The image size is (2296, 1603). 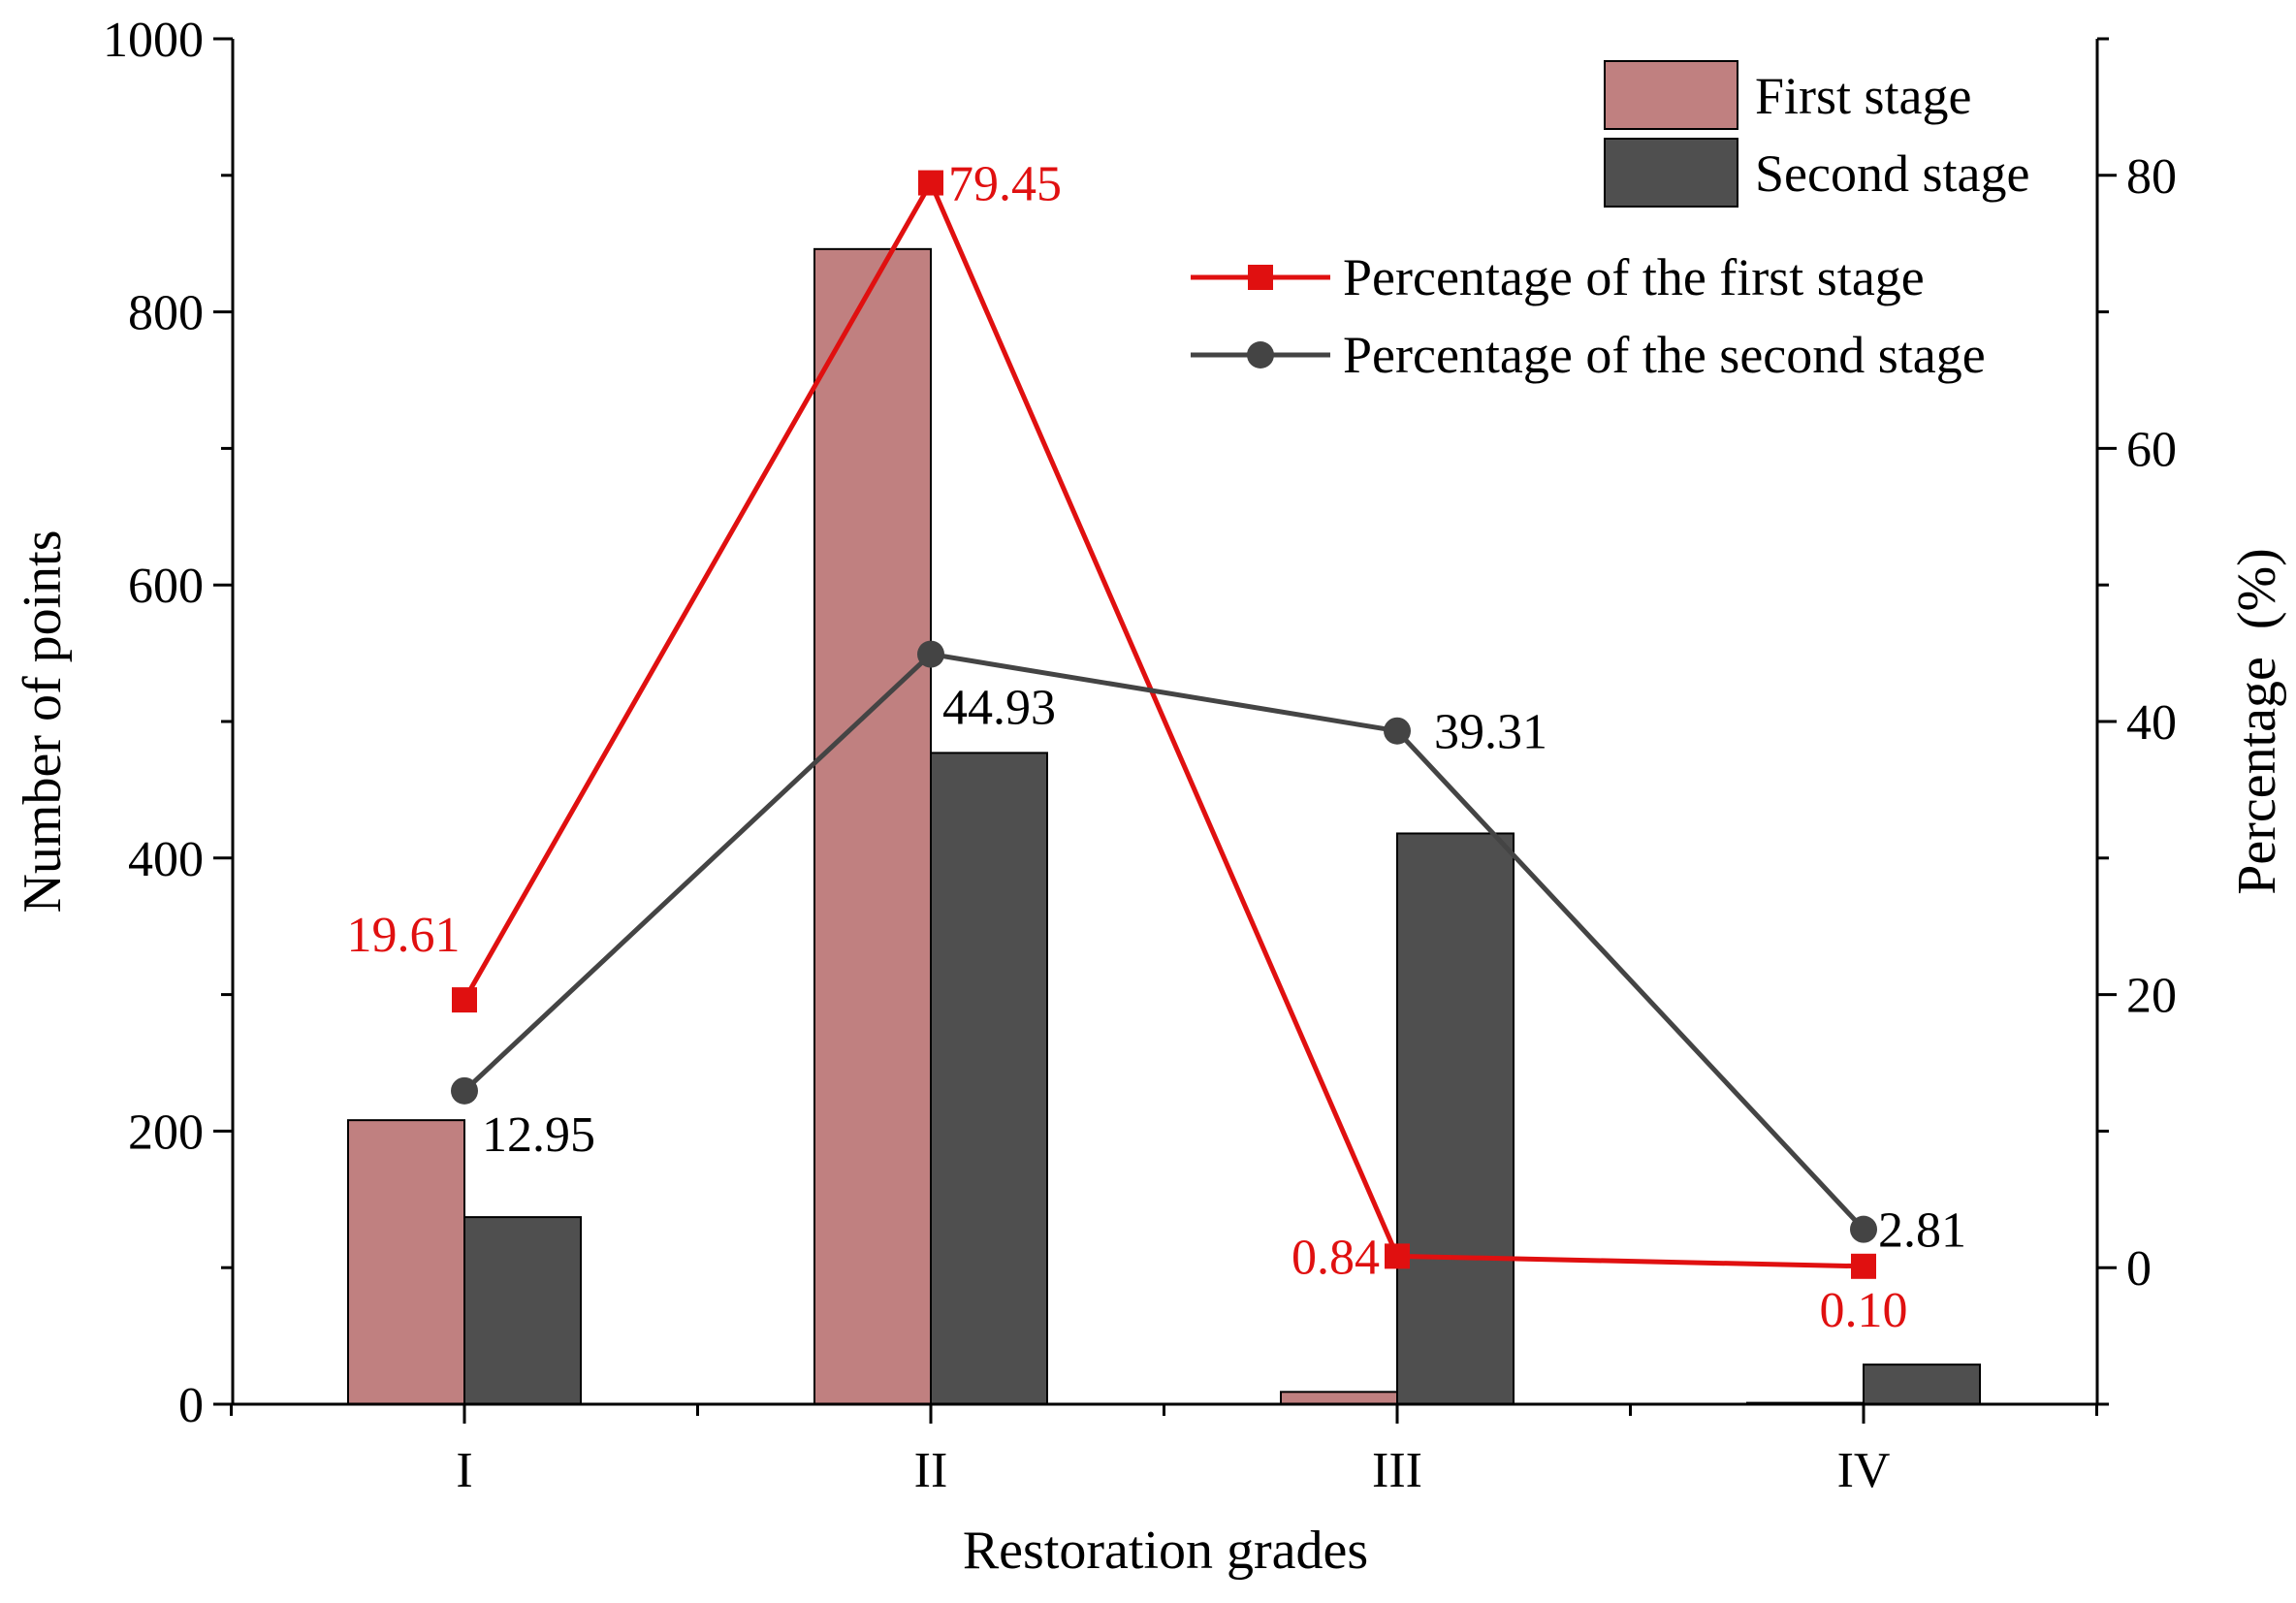 I want to click on marker-first-I, so click(x=464, y=1000).